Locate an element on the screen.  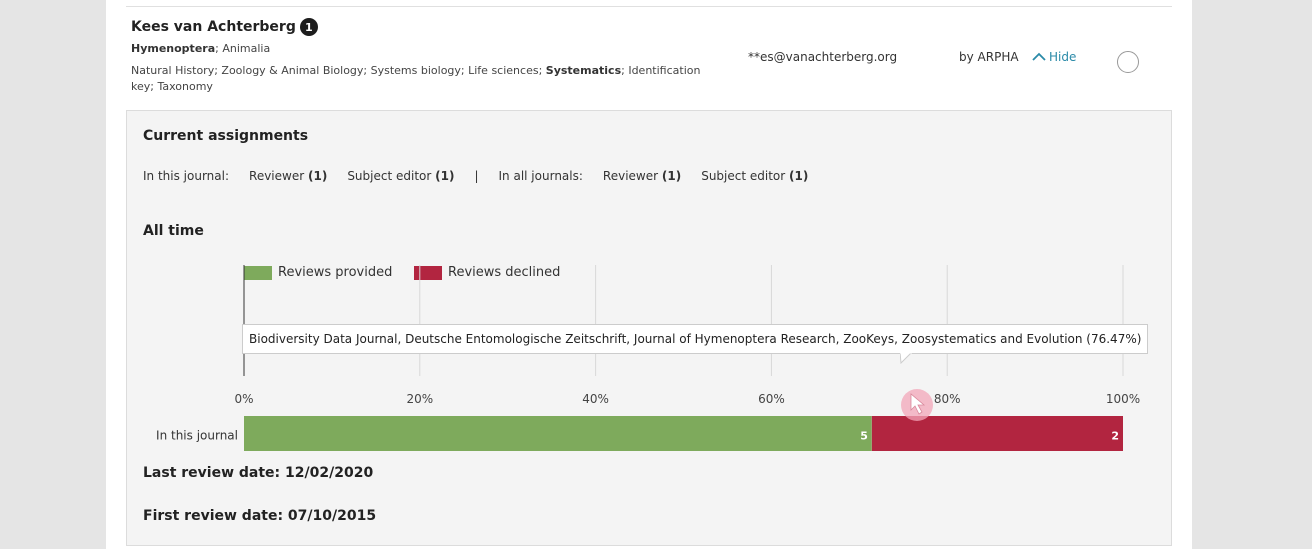
all-reviewer-count: (1) is located at coordinates (671, 176).